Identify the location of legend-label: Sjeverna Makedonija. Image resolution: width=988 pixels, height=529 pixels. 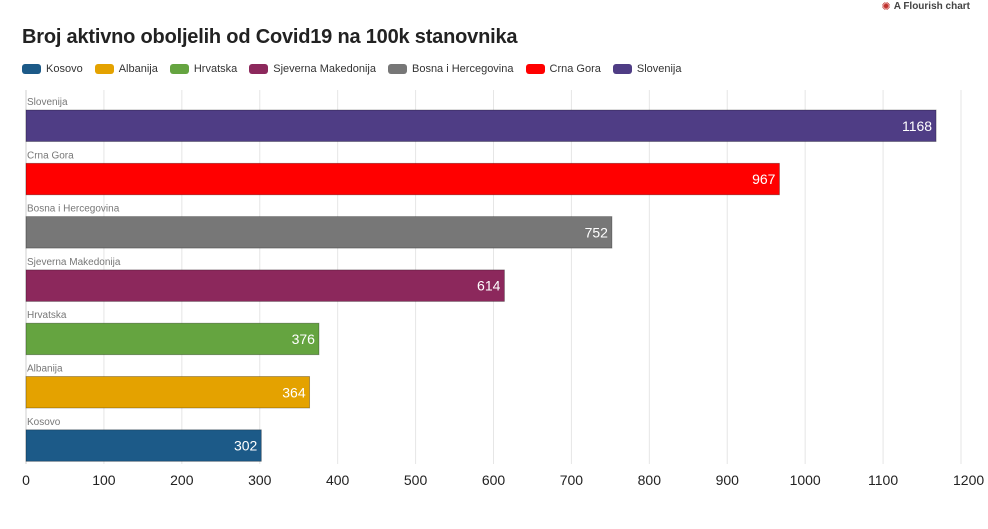
(324, 69).